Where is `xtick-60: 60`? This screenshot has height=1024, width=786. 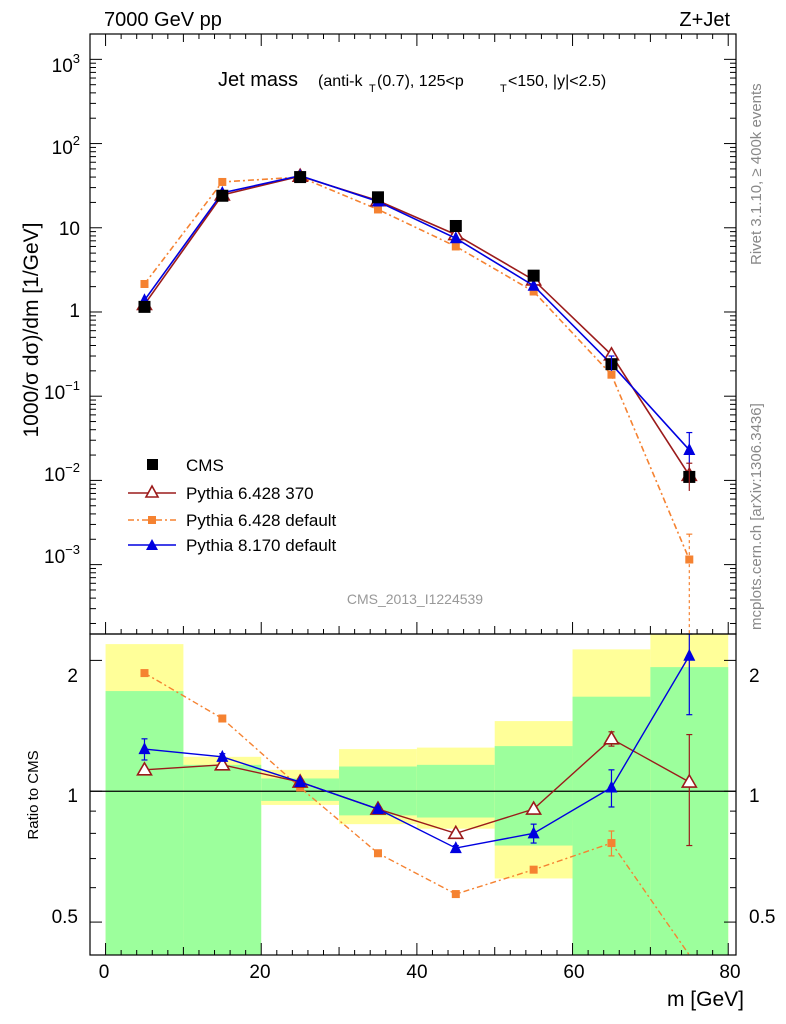
xtick-60: 60 is located at coordinates (573, 972).